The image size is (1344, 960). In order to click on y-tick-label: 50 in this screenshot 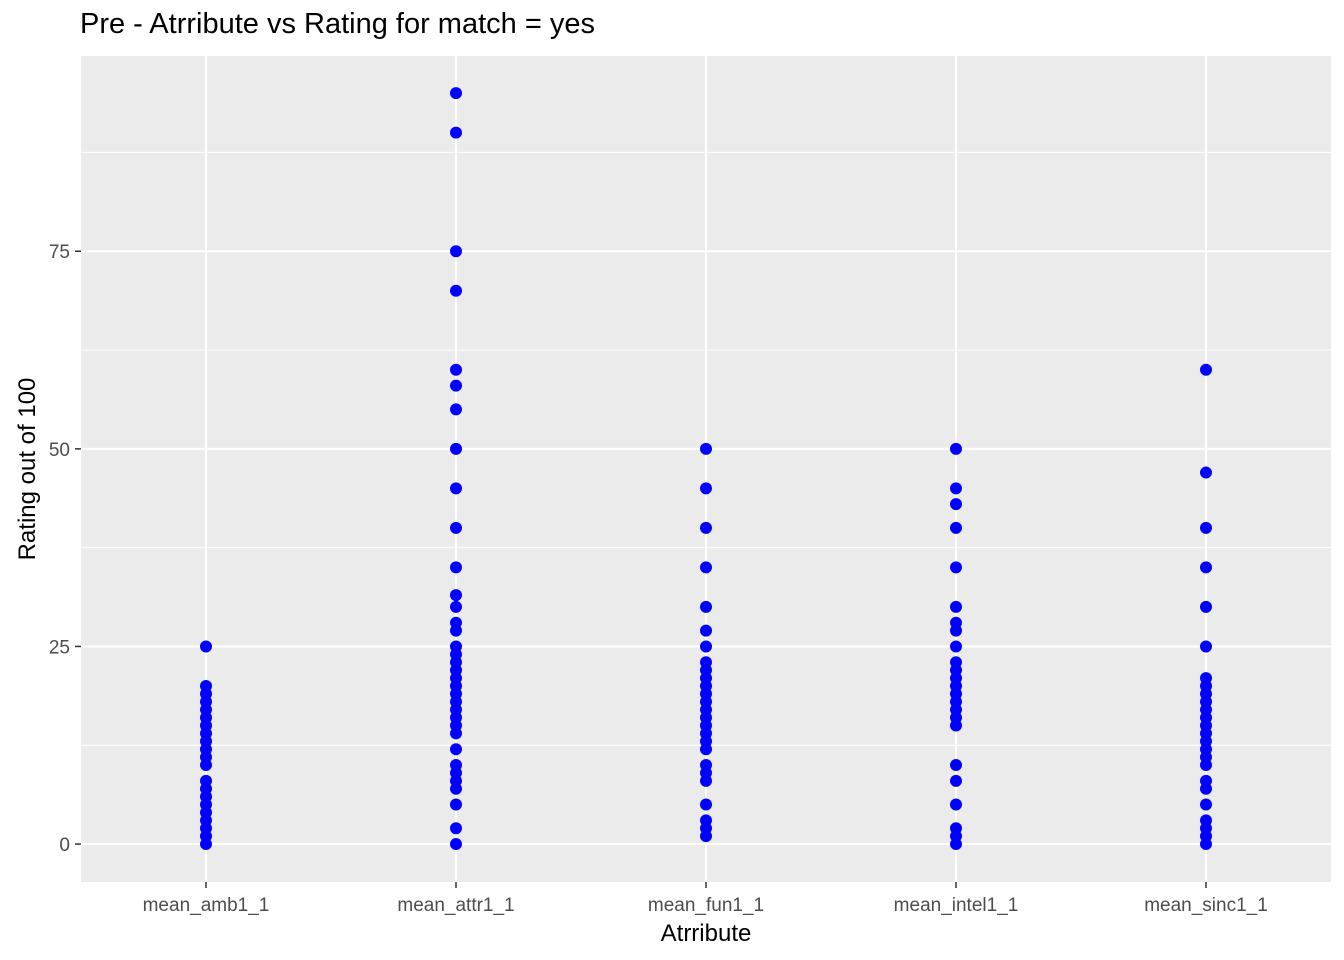, I will do `click(59, 450)`.